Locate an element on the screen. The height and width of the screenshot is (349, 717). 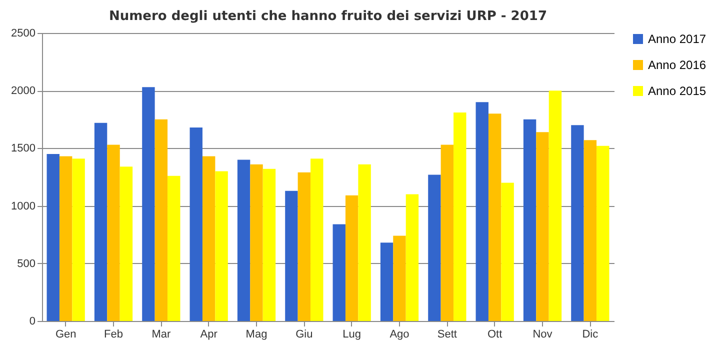
y-tick-label: 1000 is located at coordinates (23, 206).